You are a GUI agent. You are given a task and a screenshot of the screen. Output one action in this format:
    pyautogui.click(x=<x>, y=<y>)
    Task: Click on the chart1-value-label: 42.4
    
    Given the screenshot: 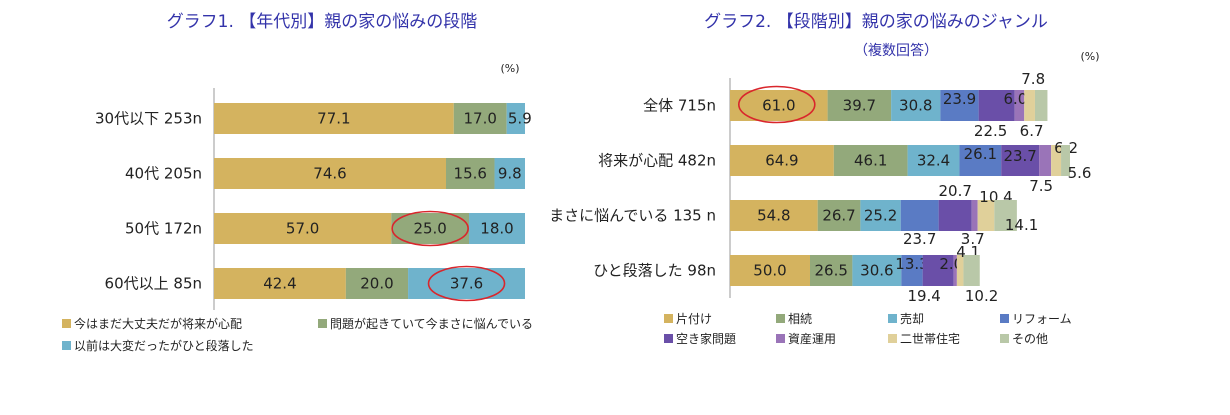 What is the action you would take?
    pyautogui.click(x=279, y=284)
    